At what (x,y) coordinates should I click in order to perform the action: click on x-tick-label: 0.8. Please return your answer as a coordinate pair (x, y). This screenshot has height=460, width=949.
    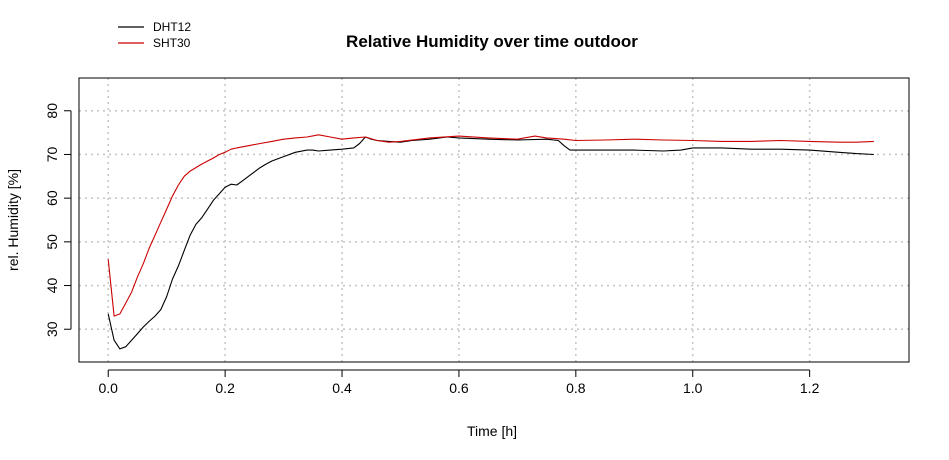
    Looking at the image, I should click on (576, 388).